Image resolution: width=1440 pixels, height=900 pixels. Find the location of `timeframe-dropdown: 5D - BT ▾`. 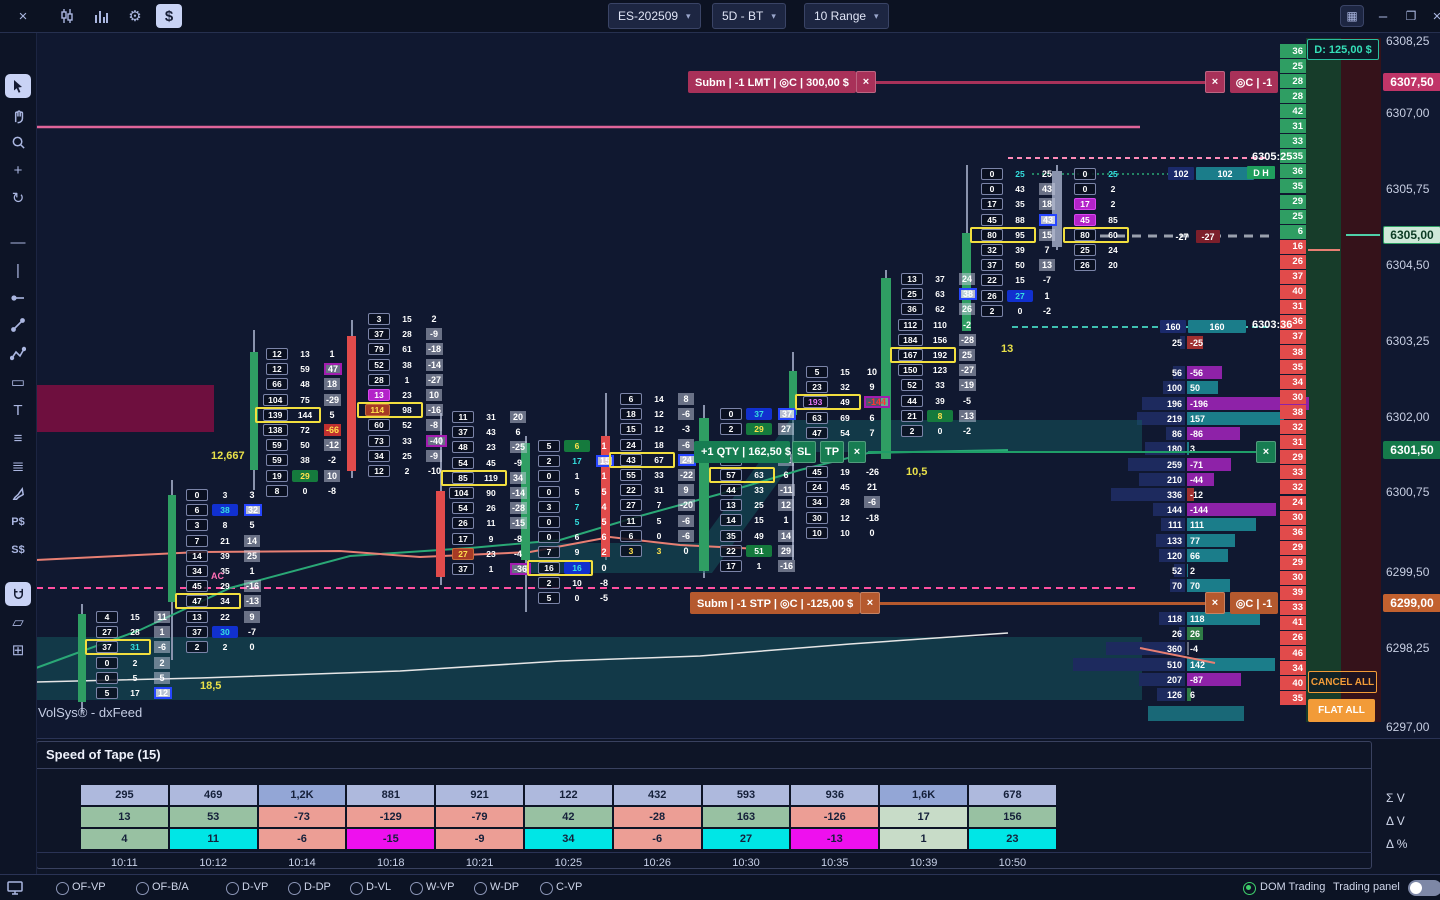

timeframe-dropdown: 5D - BT ▾ is located at coordinates (749, 16).